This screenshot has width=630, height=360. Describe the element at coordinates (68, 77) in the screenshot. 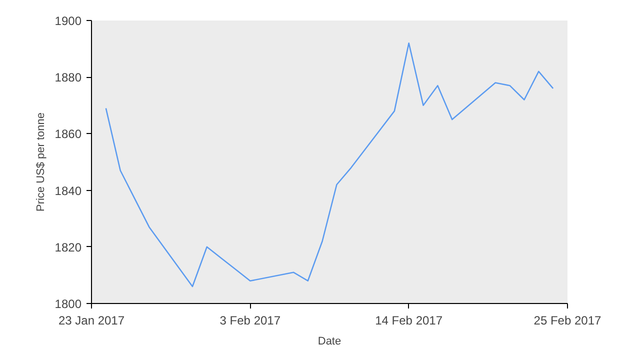

I see `y-tick-label: 1880` at that location.